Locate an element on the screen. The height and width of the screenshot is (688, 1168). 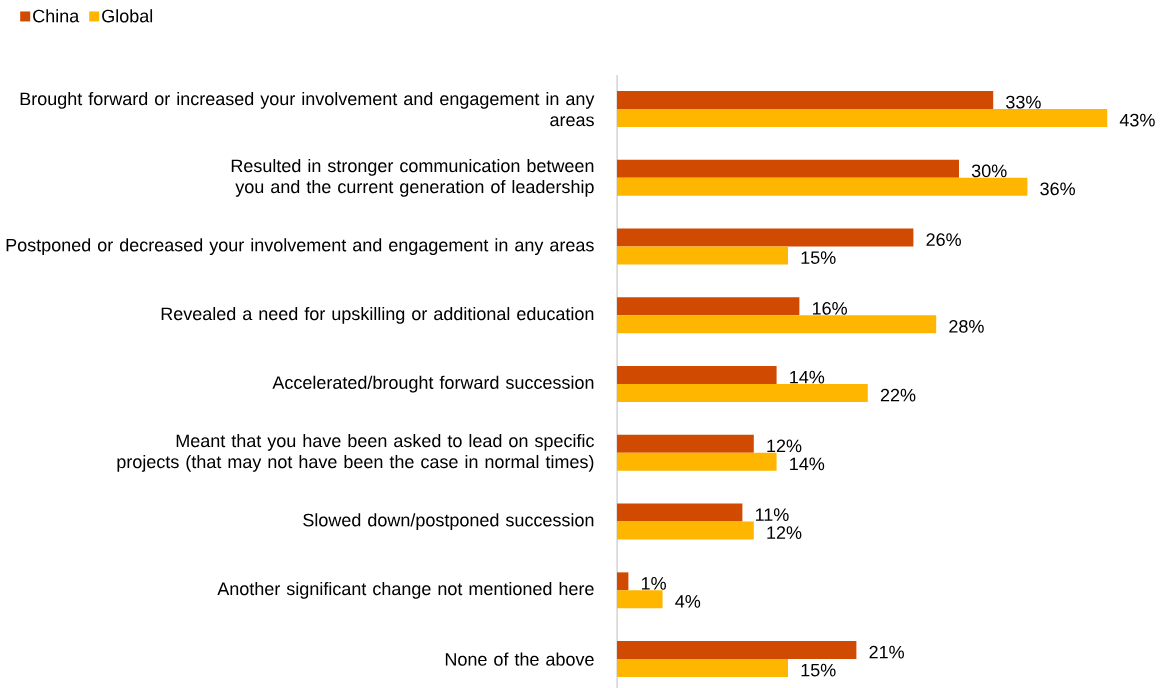
y-tick-label: None of the above is located at coordinates (519, 659).